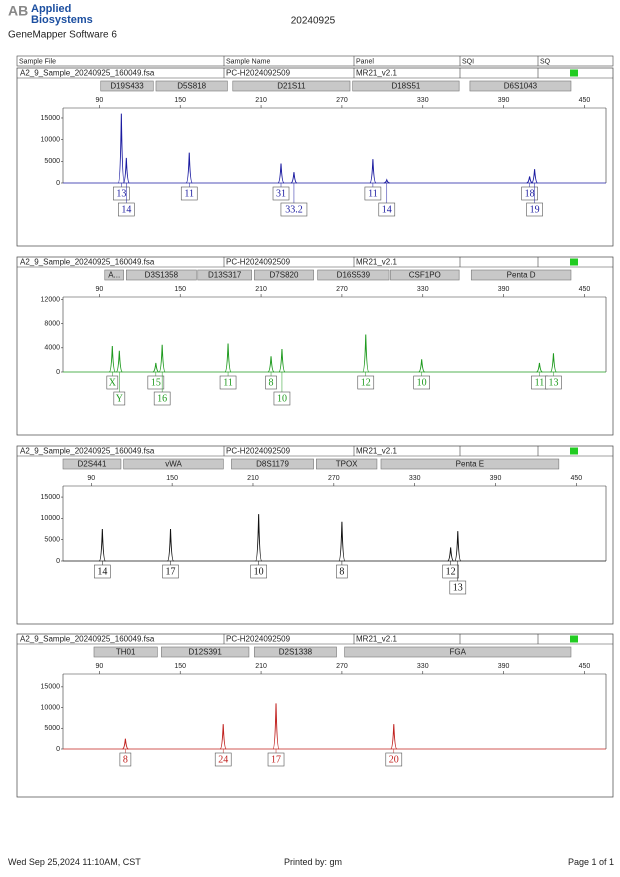 Image resolution: width=620 pixels, height=877 pixels. I want to click on y-tick-label: 4000, so click(52, 348).